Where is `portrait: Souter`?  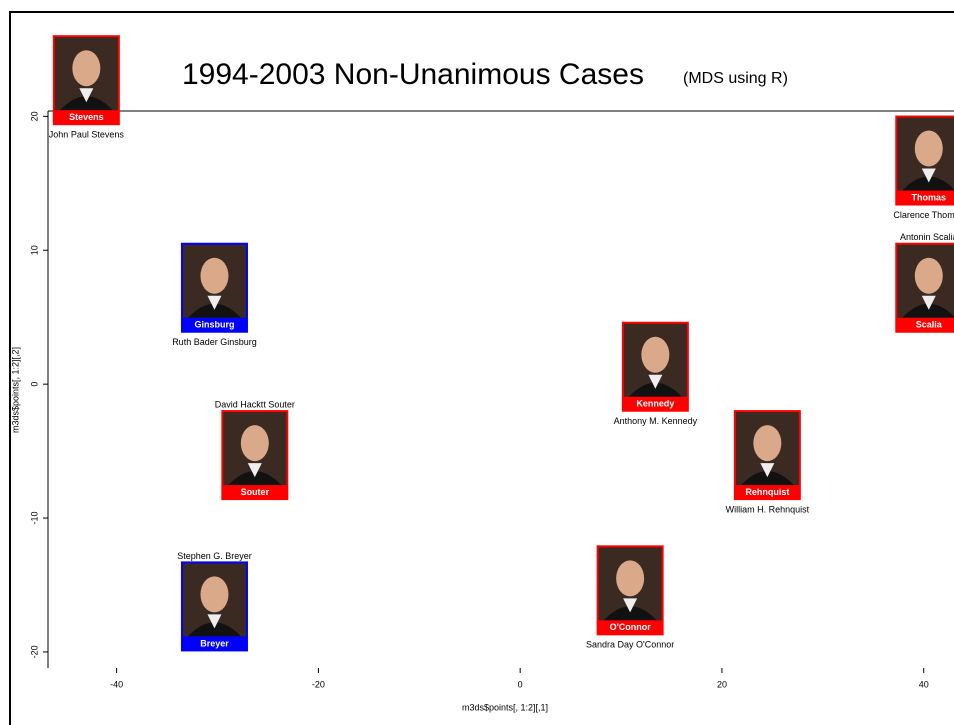 portrait: Souter is located at coordinates (255, 455).